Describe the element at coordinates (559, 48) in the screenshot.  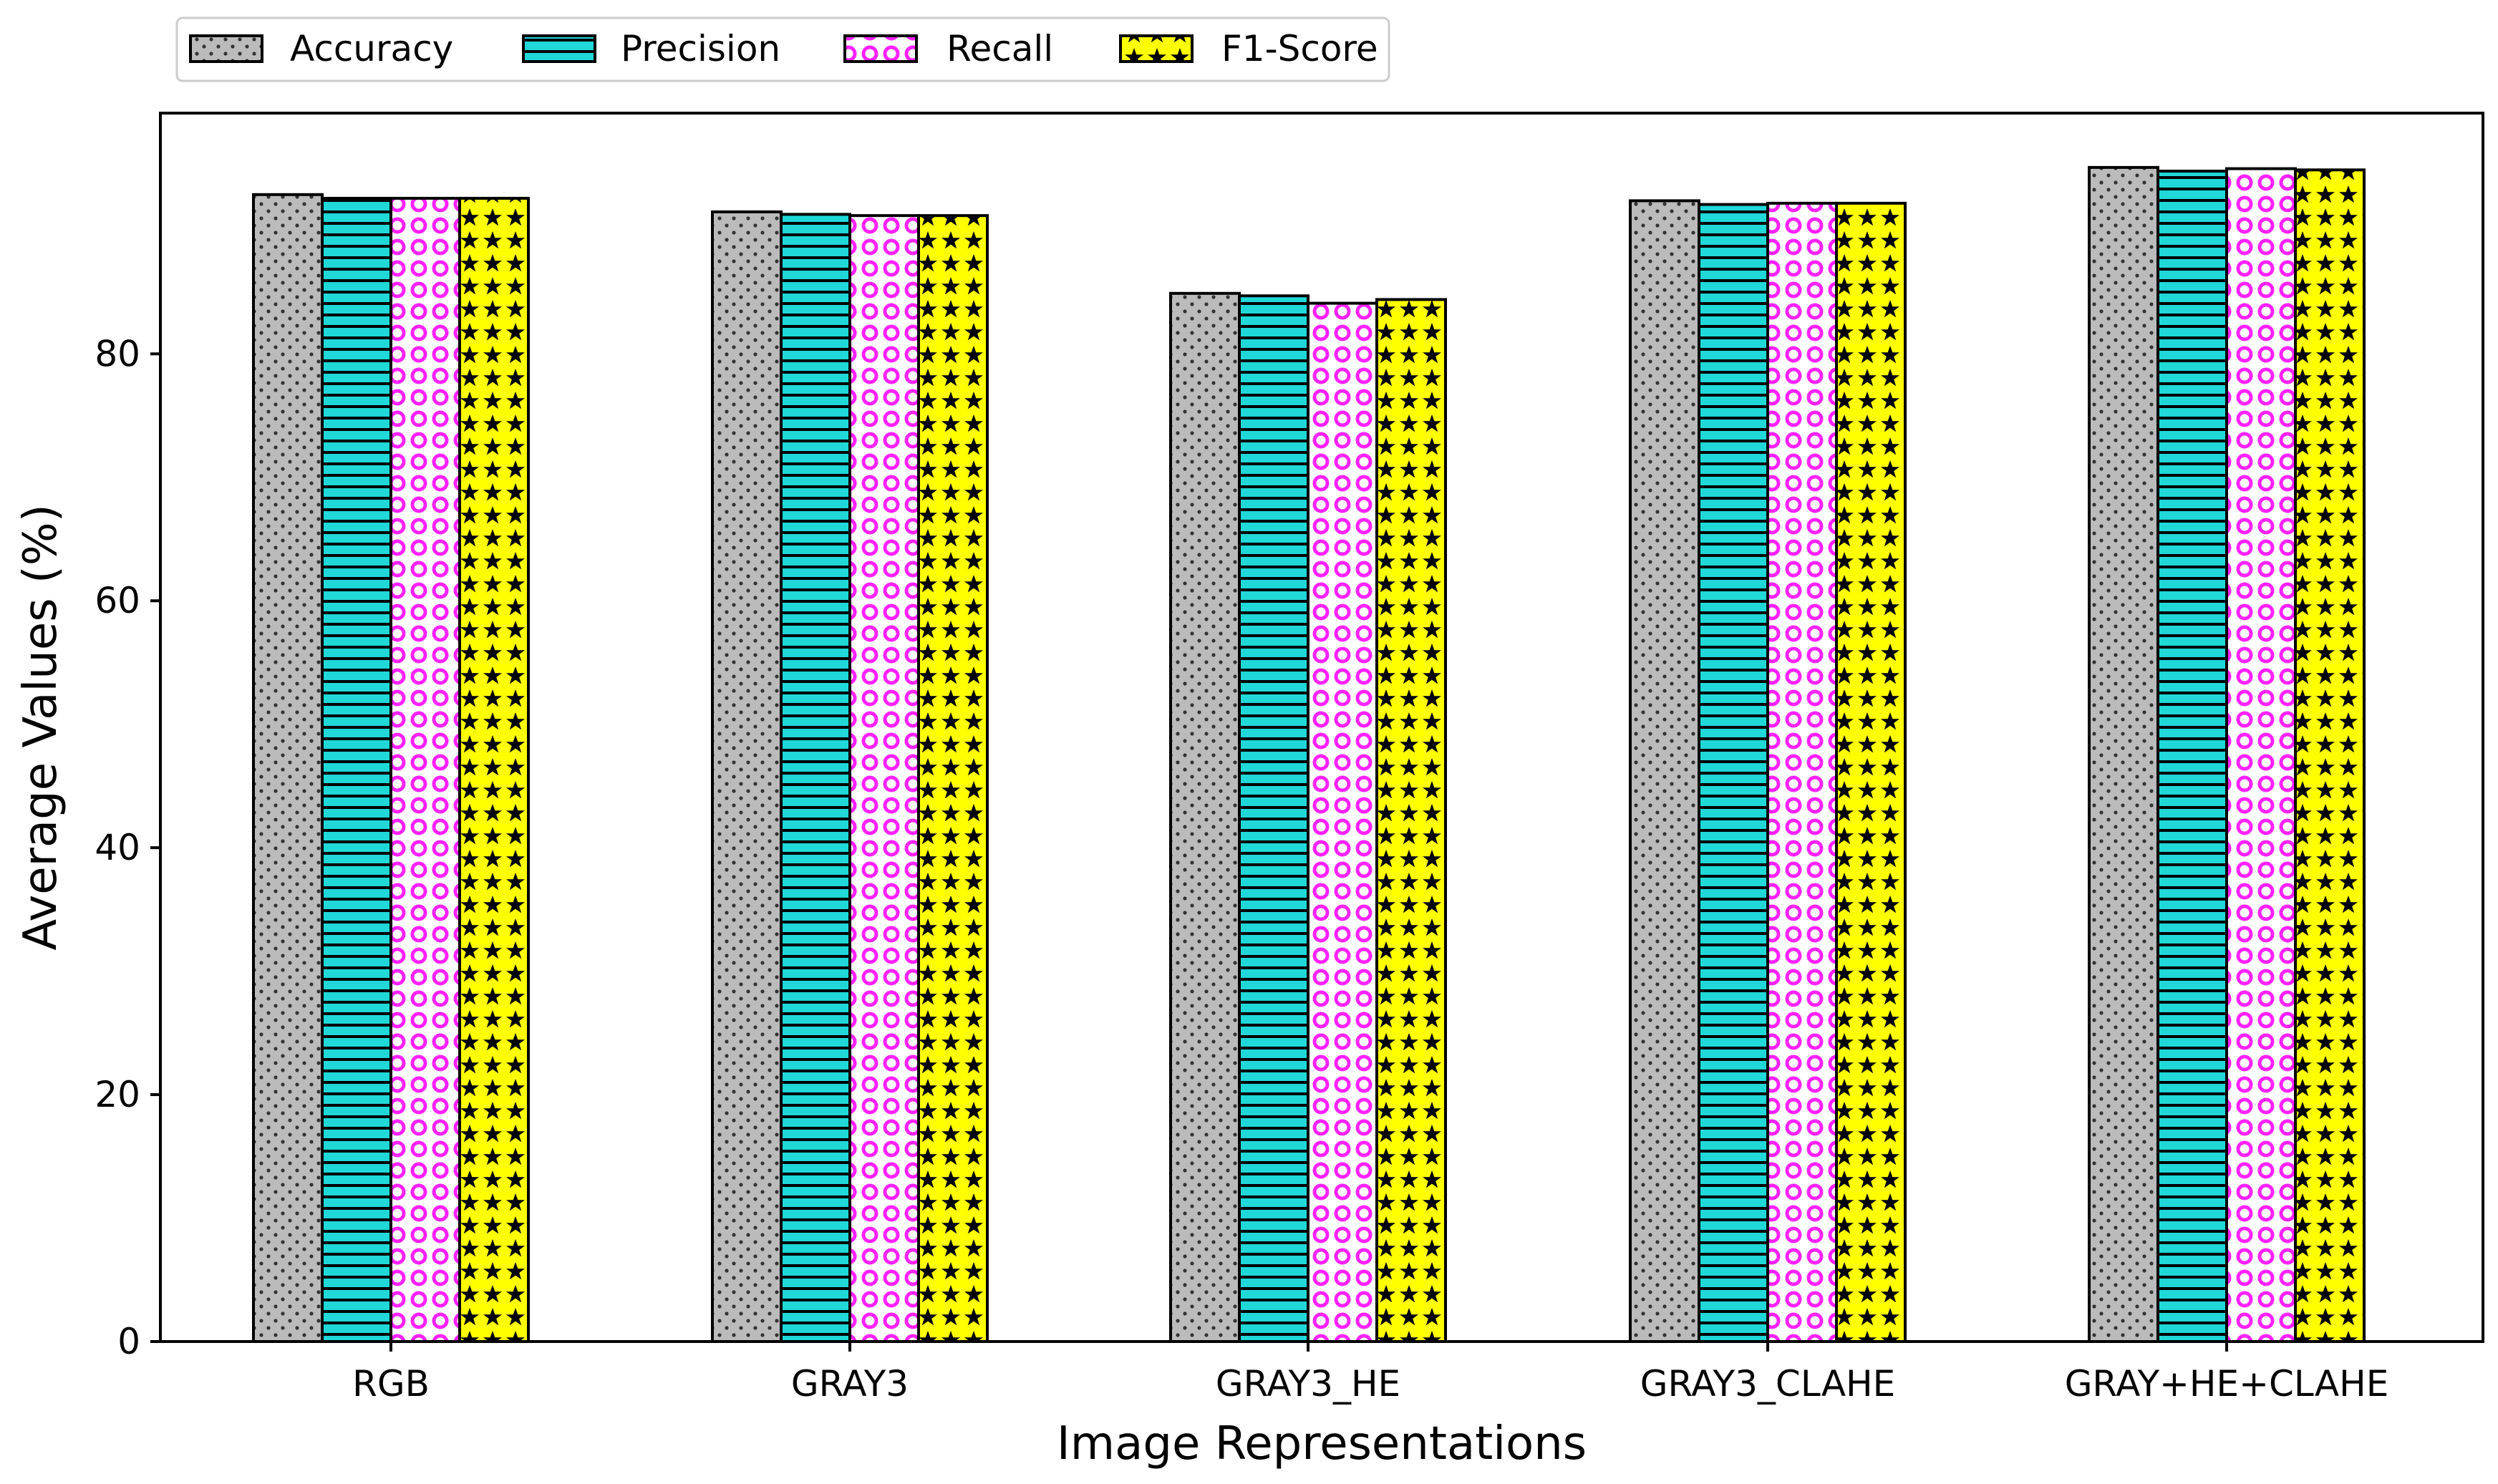
I see `legend-swatch-precision` at that location.